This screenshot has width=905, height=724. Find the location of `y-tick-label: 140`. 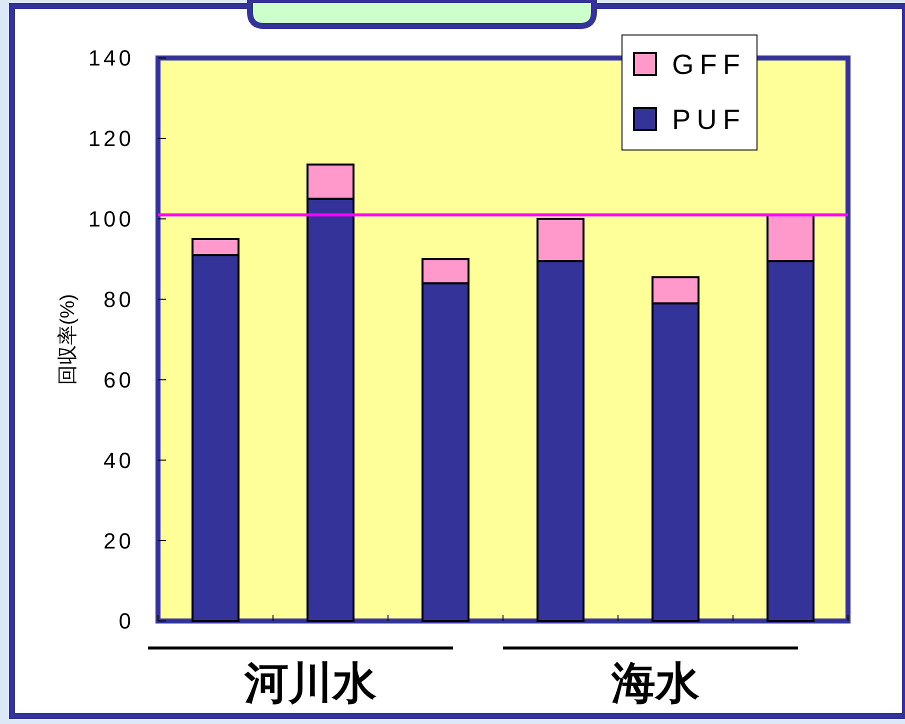

y-tick-label: 140 is located at coordinates (111, 58).